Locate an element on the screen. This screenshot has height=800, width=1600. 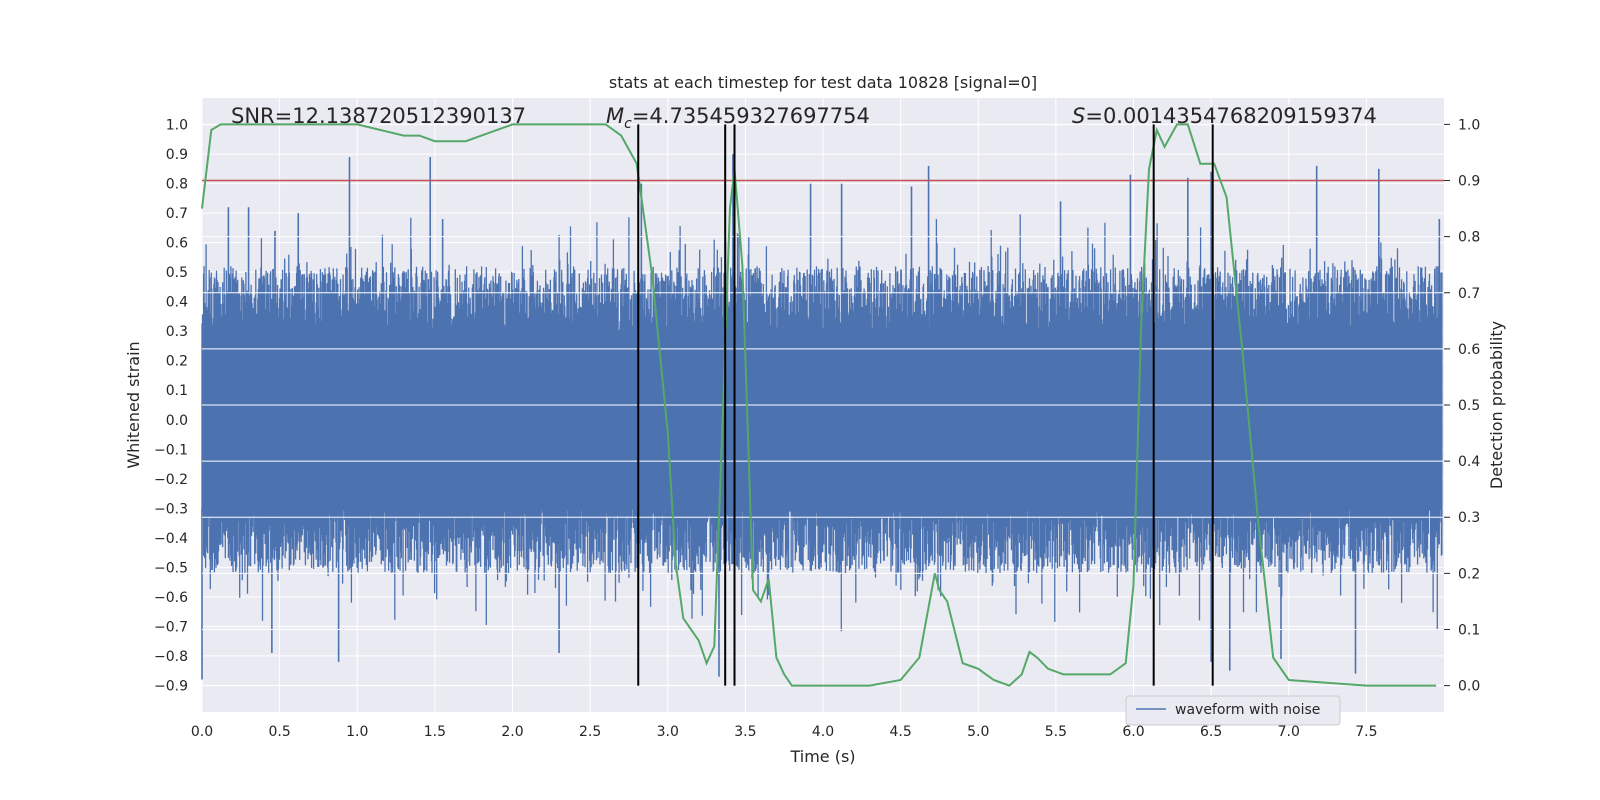
y-tick-label: −0.6 is located at coordinates (171, 598).